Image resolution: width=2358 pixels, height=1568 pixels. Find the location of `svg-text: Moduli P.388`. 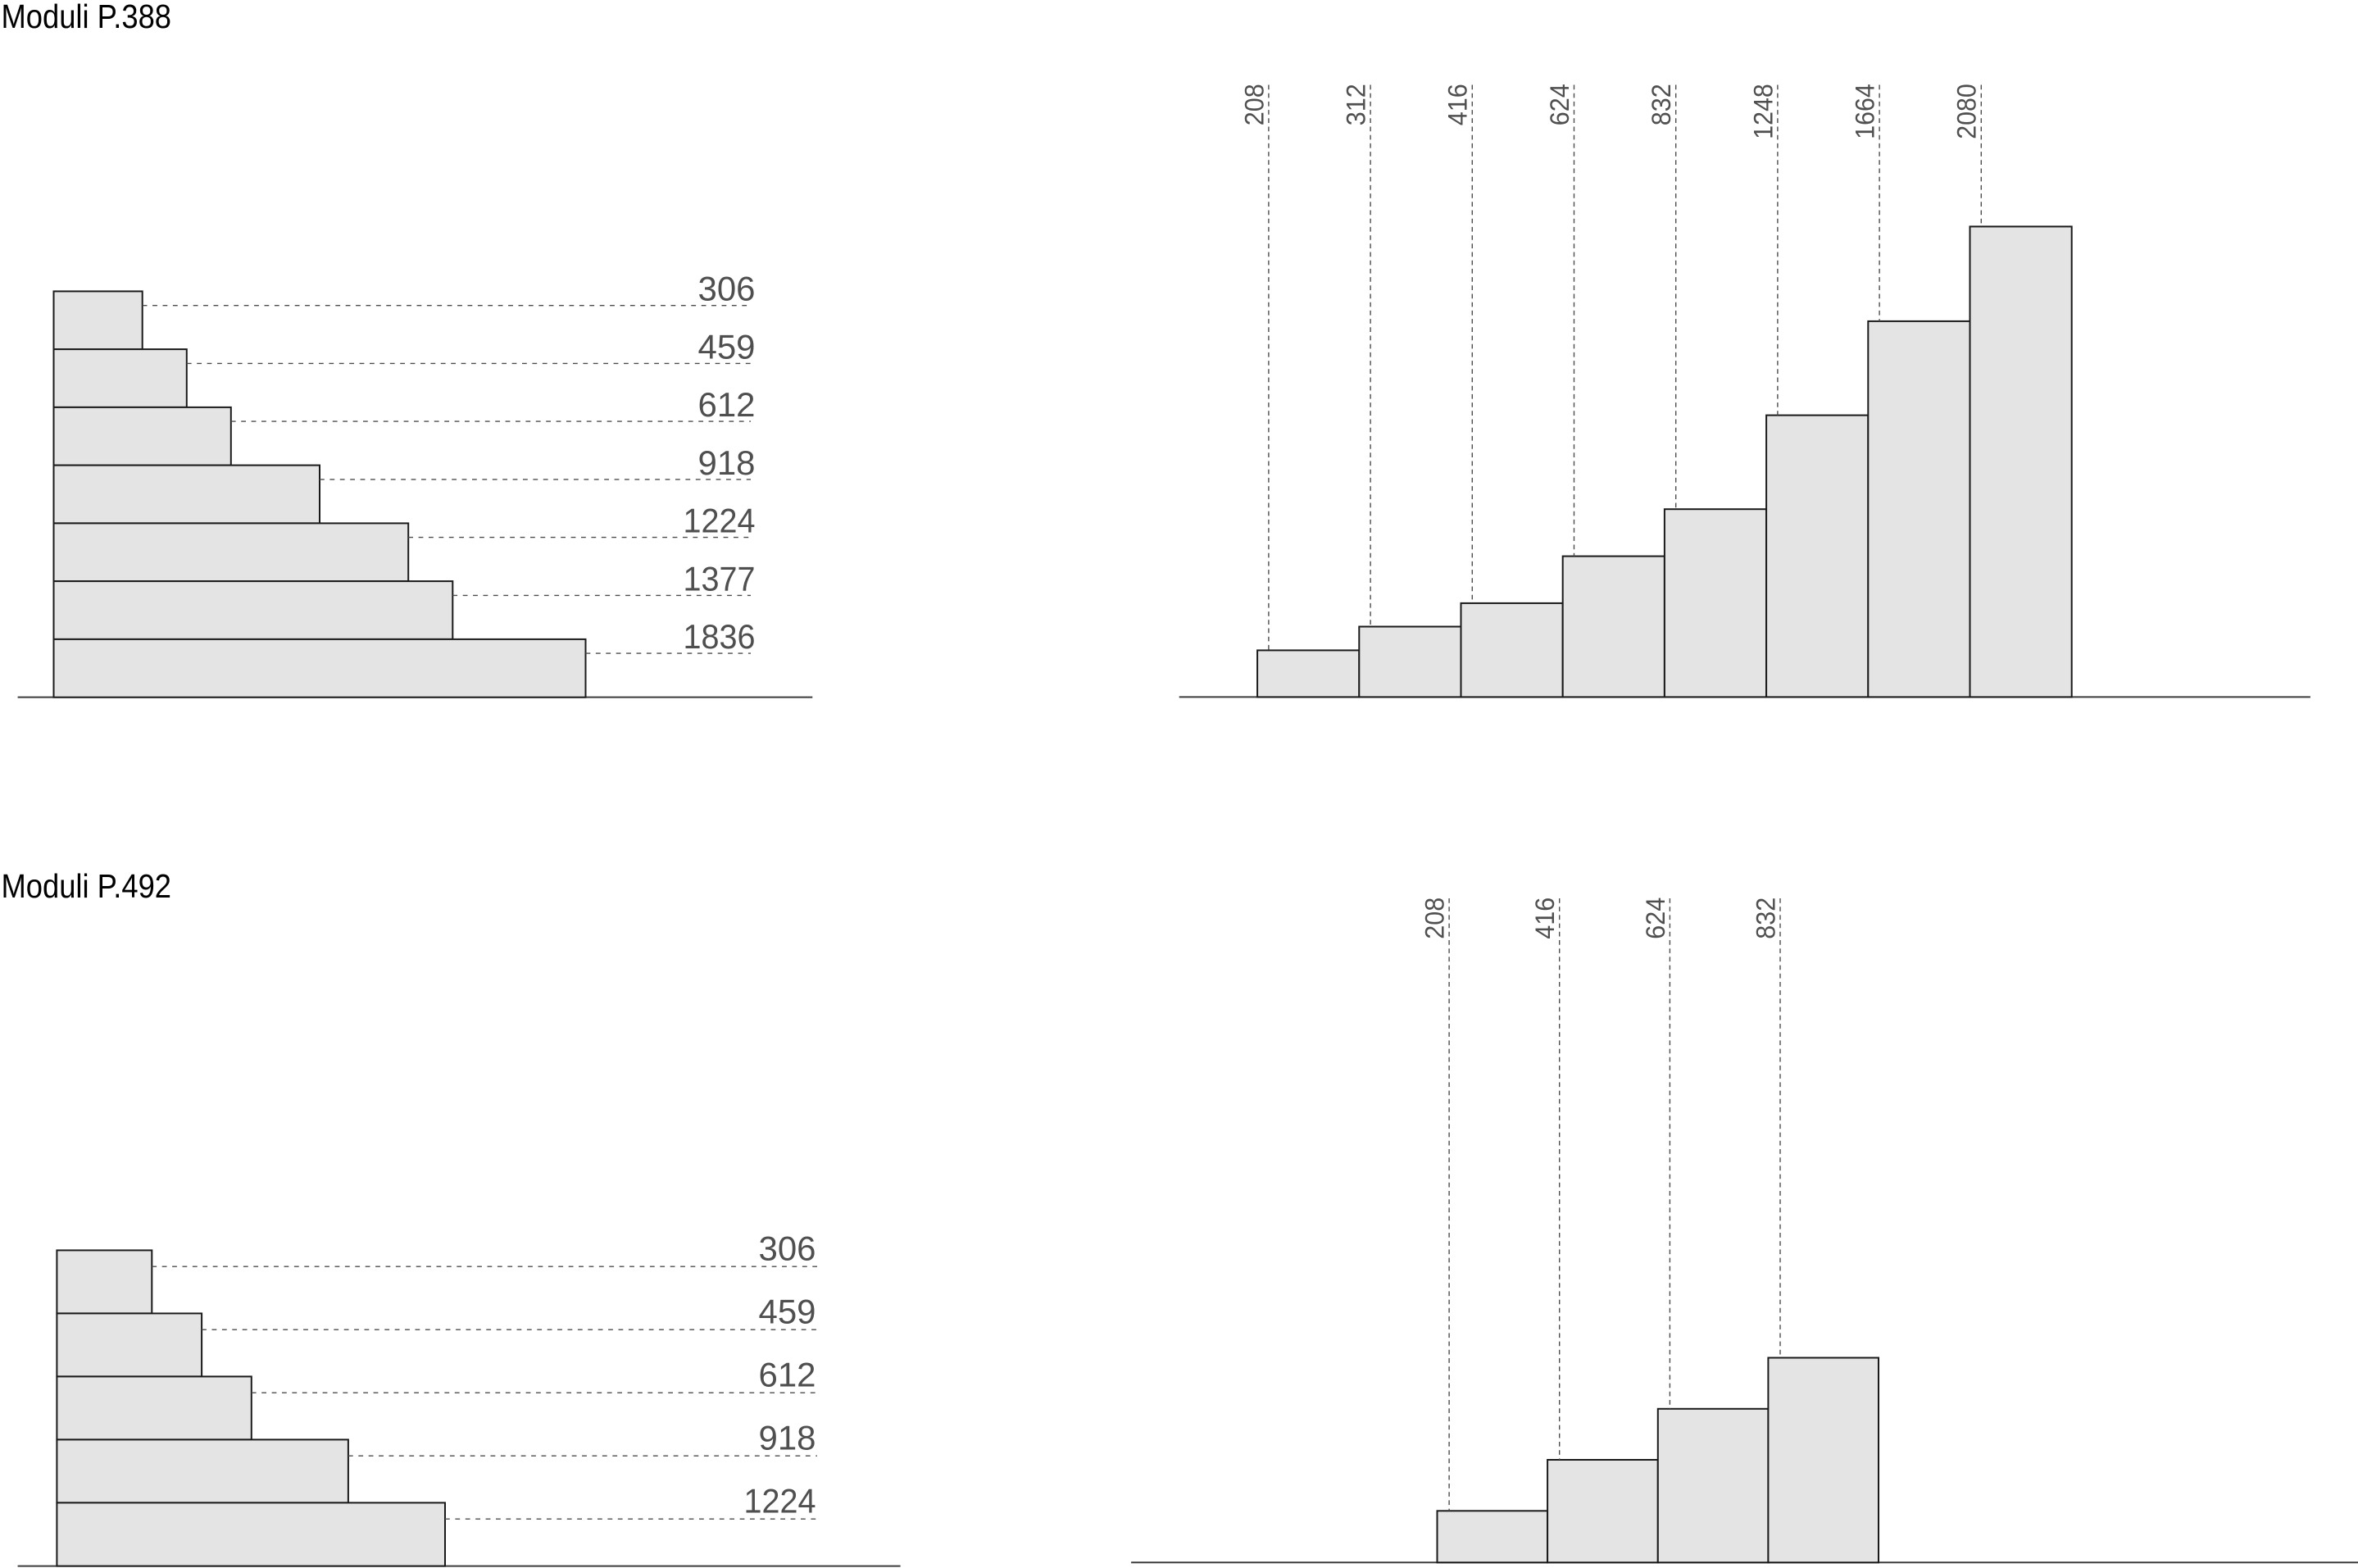

svg-text: Moduli P.388 is located at coordinates (87, 17).